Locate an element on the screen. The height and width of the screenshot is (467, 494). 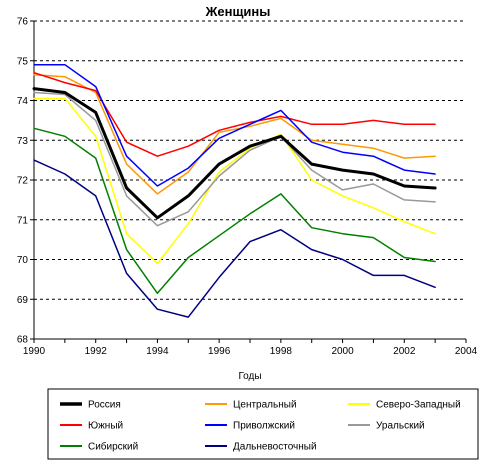
x-tick-label: 1994 is located at coordinates (157, 351).